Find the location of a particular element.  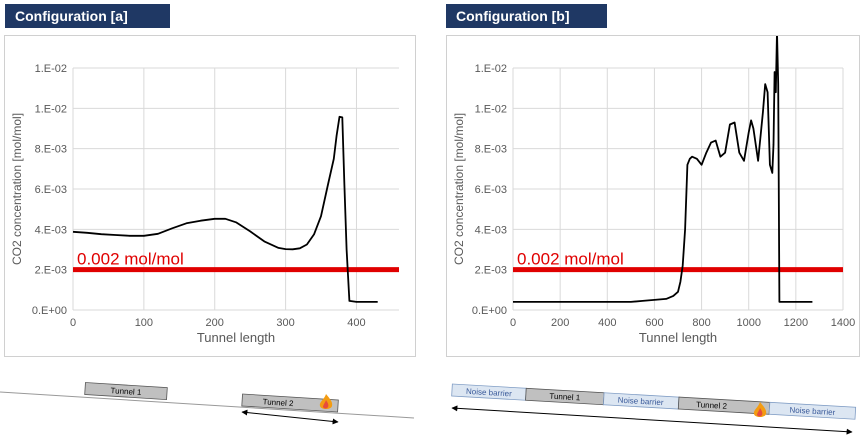

x-tick-label: 1000 is located at coordinates (748, 323).